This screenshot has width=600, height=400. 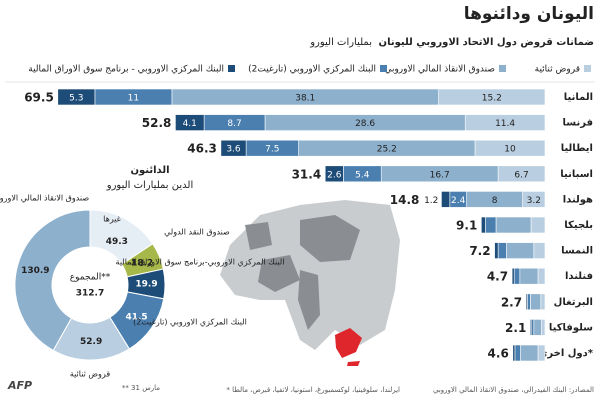 I want to click on footnote-date: ** 31 مارس, so click(x=141, y=388).